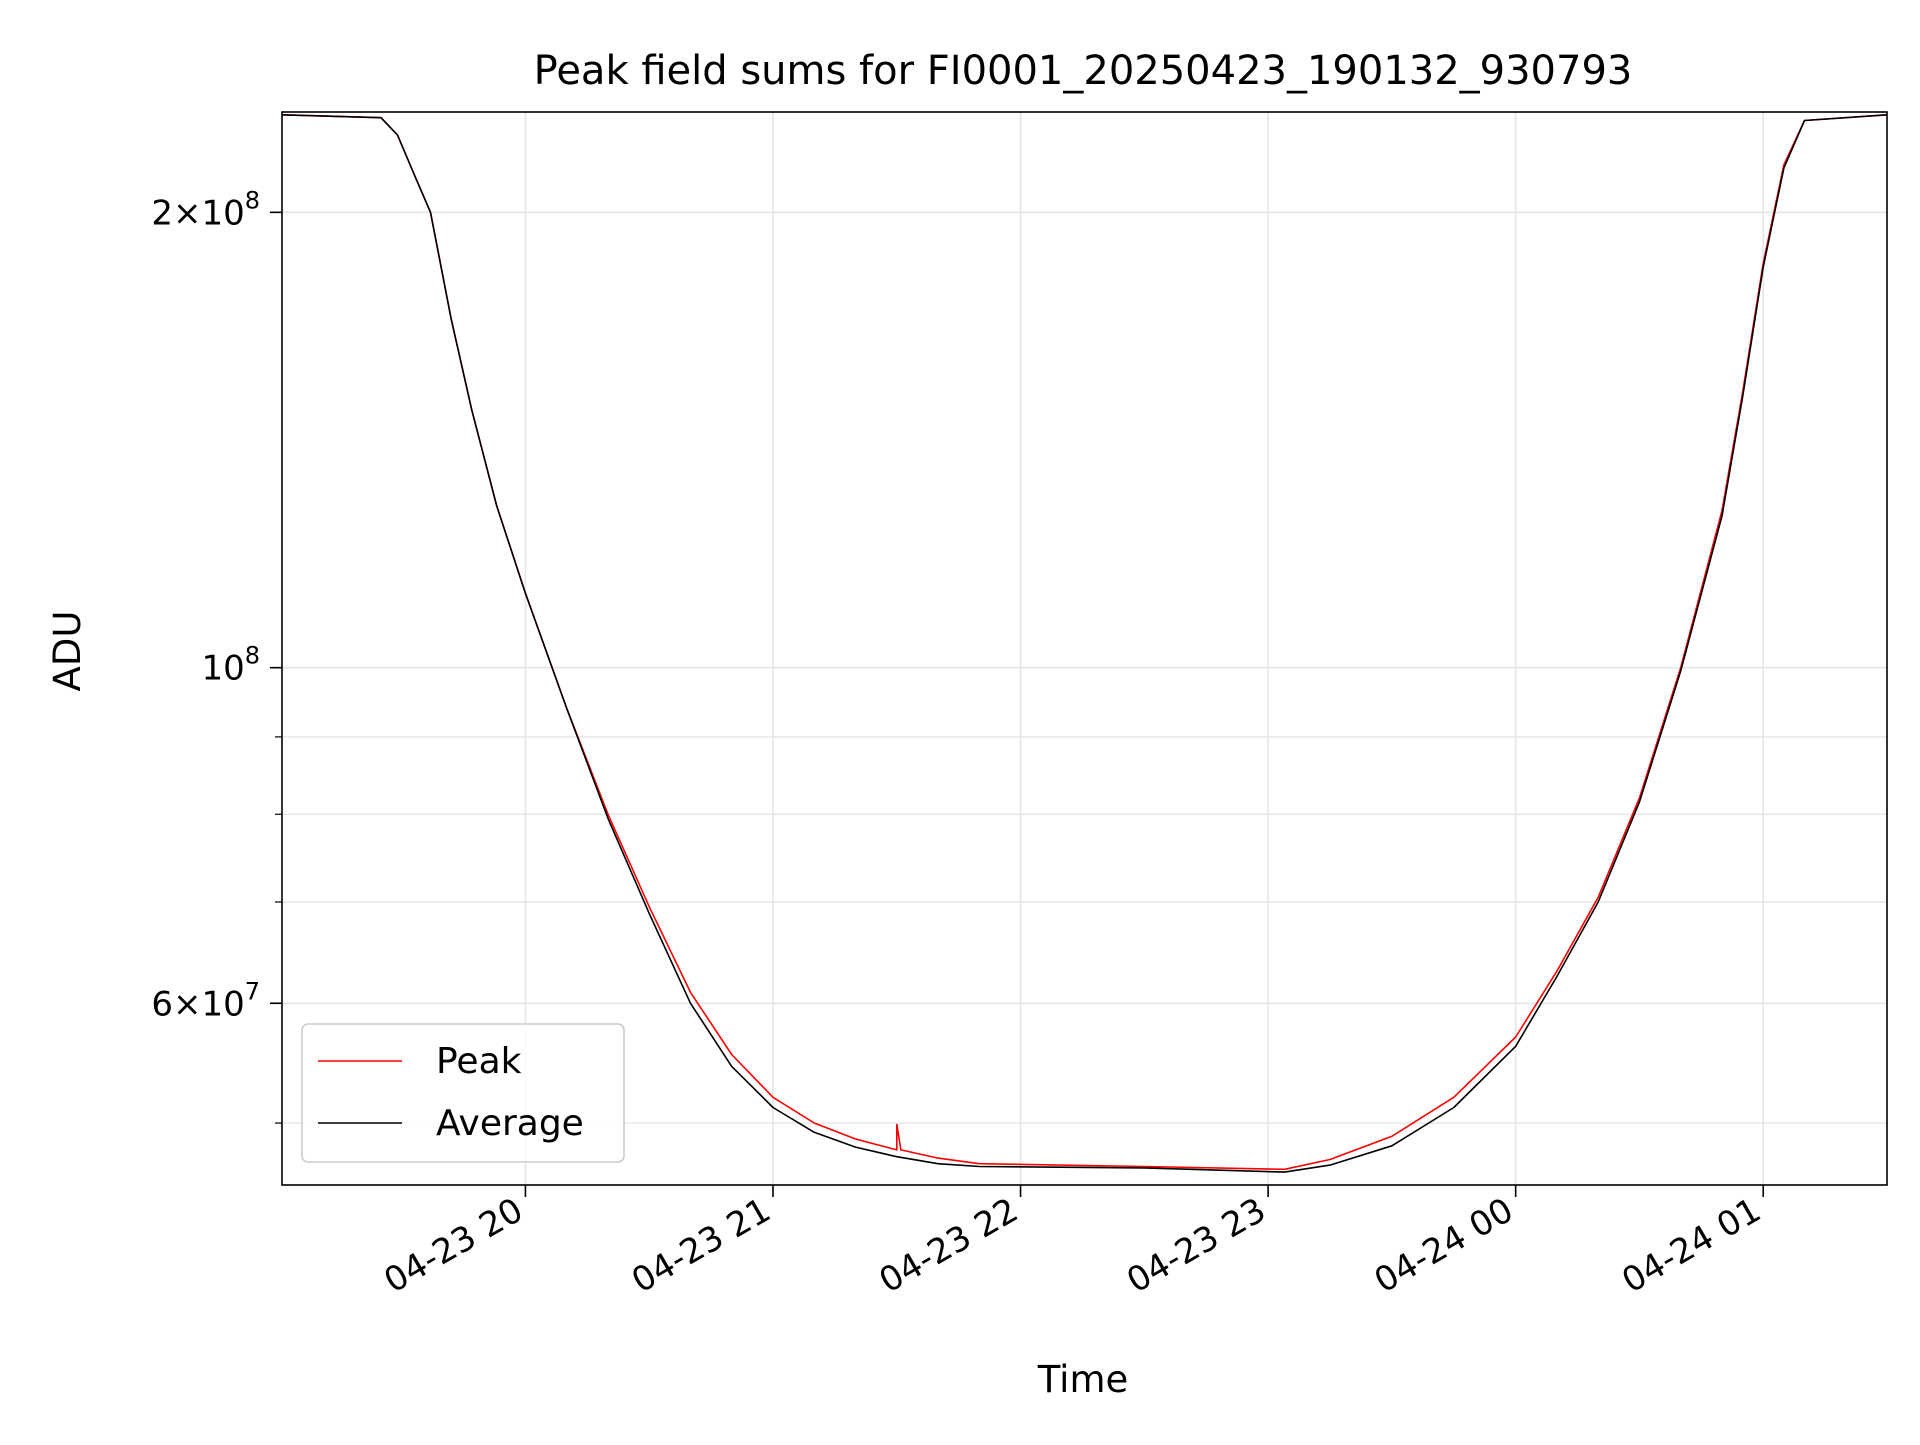  I want to click on legend-label-average: Average, so click(510, 1123).